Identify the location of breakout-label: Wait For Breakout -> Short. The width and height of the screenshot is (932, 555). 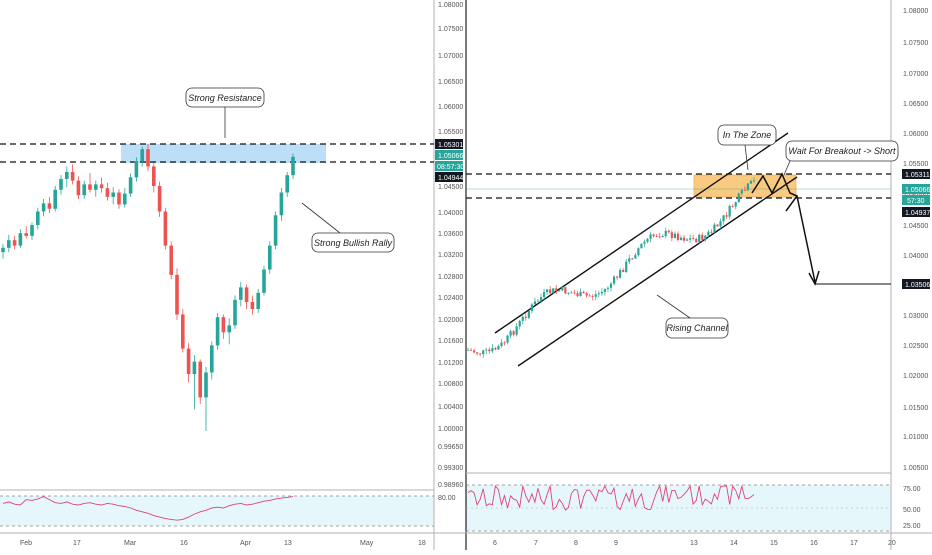
(842, 151).